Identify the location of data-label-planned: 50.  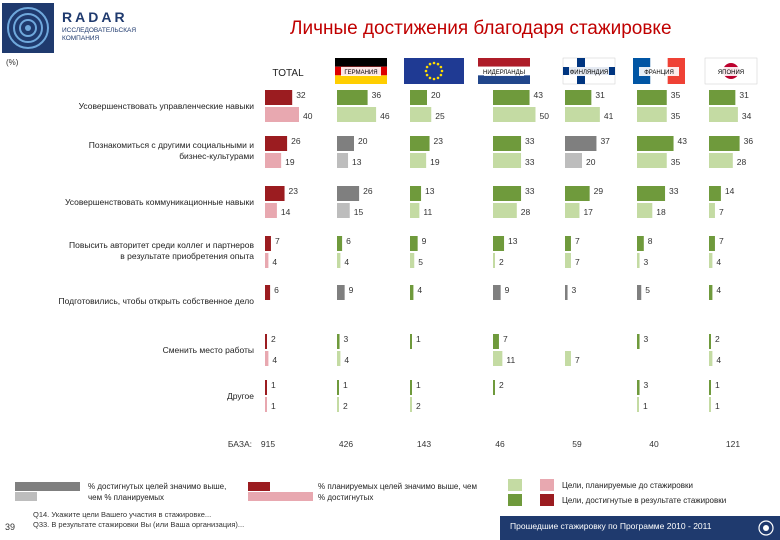
(545, 116).